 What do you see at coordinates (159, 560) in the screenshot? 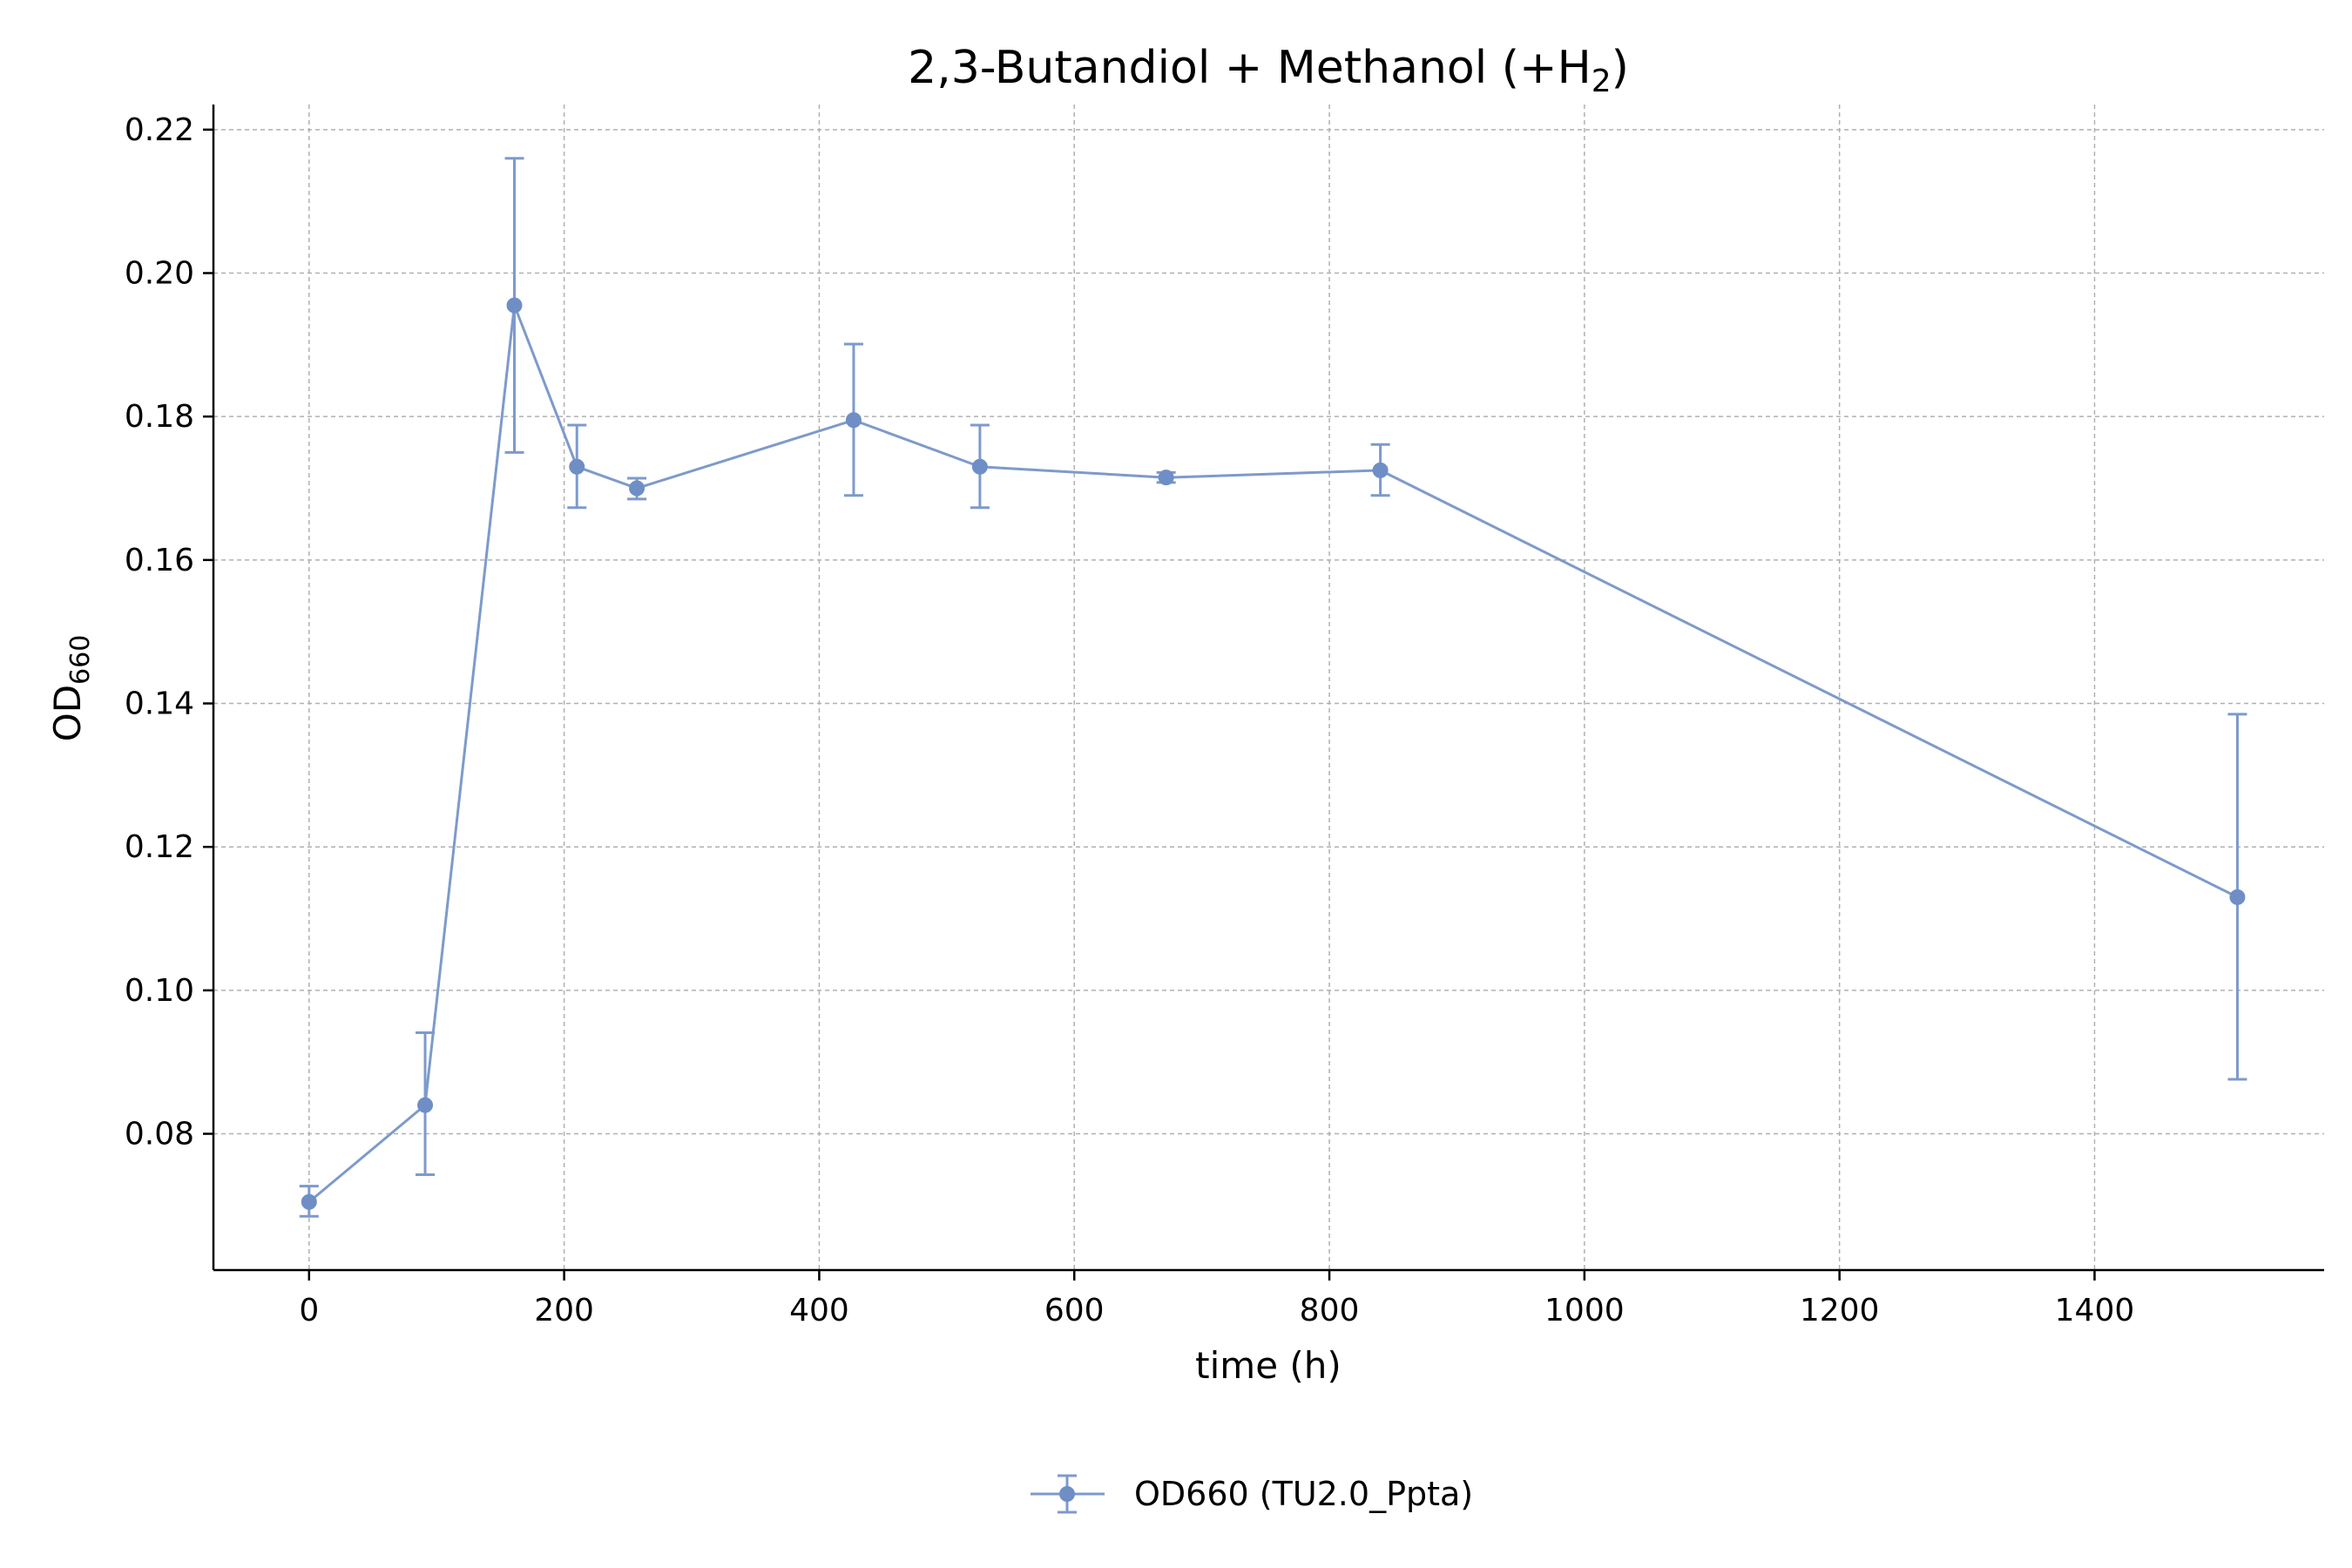
I see `y-tick-label: 0.16` at bounding box center [159, 560].